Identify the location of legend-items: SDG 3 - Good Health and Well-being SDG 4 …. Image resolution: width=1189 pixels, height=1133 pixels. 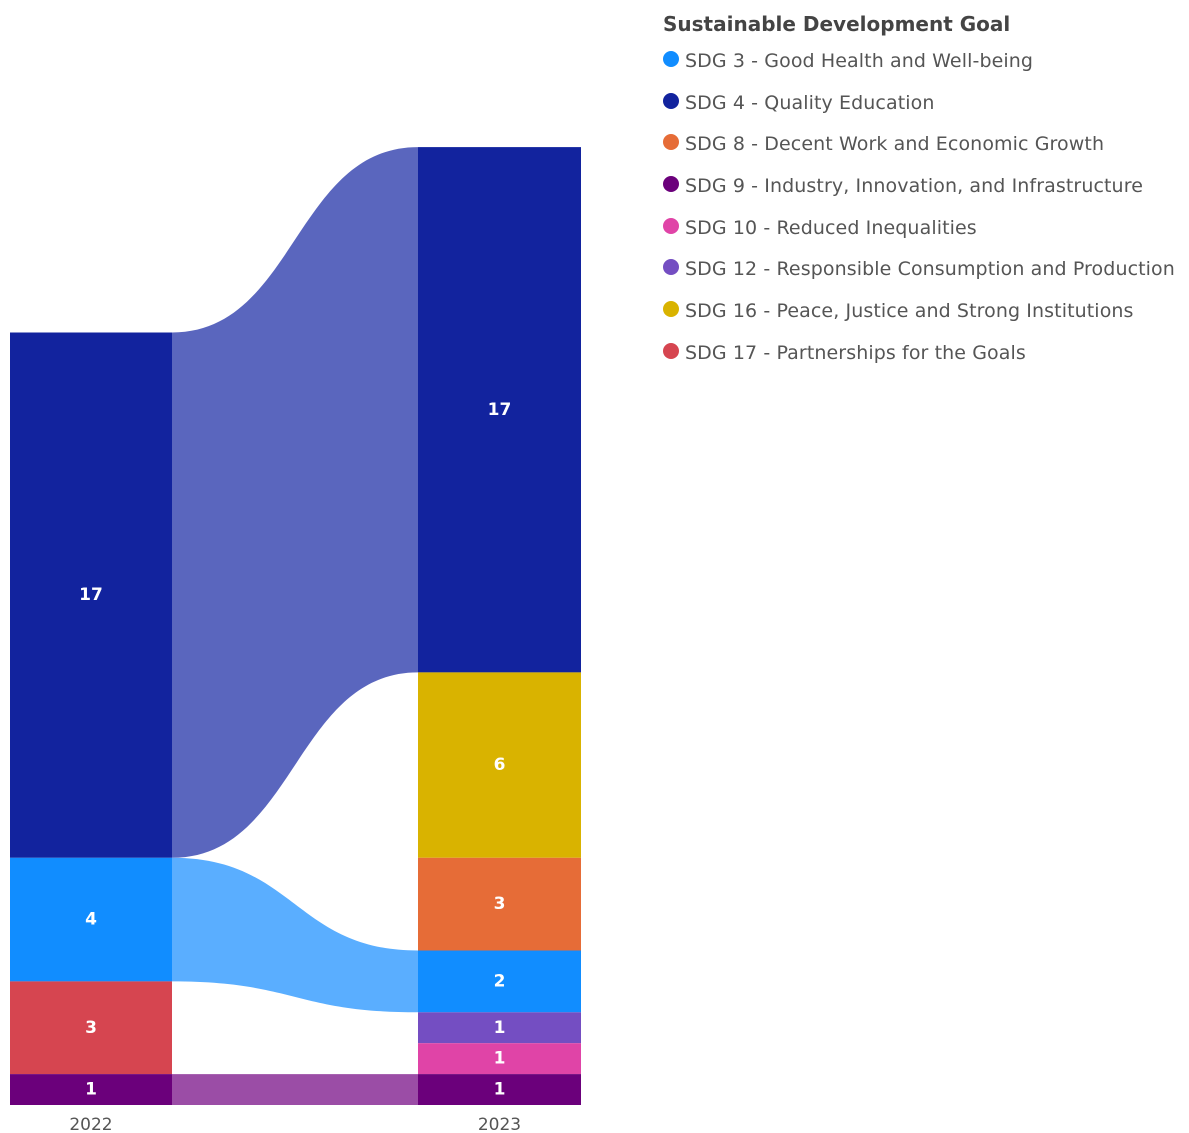
(926, 207).